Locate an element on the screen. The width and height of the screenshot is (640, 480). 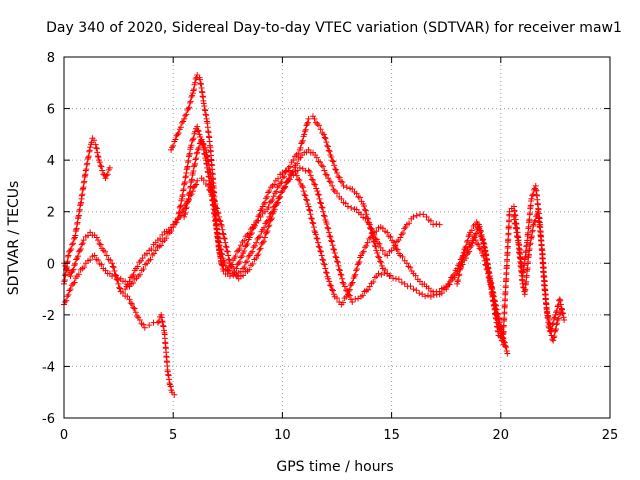
y-tick-label: -6 is located at coordinates (48, 419).